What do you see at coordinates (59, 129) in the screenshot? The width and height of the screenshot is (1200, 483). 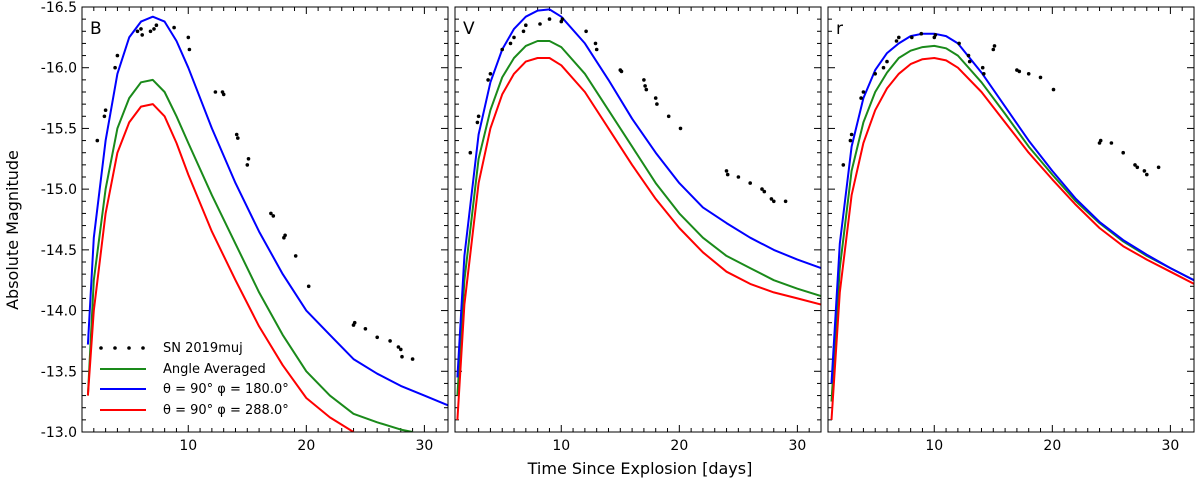 I see `y-tick-label: -15.5` at bounding box center [59, 129].